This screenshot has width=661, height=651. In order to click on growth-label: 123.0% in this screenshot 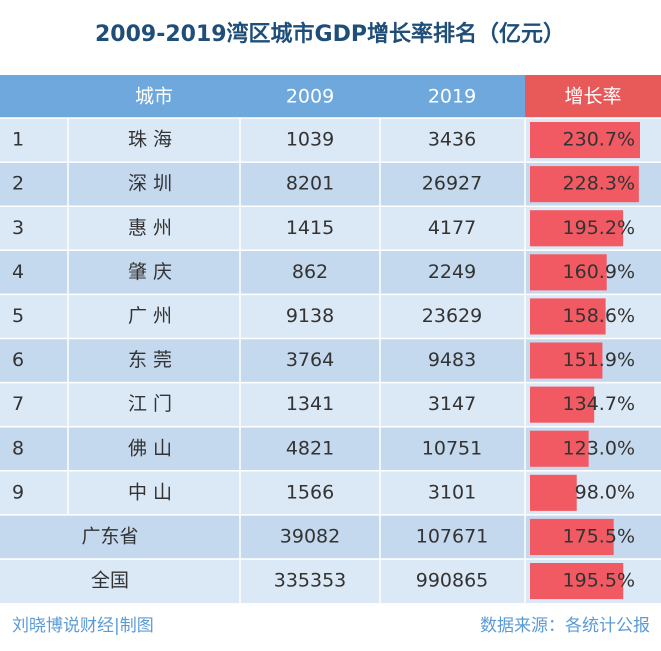, I will do `click(599, 448)`.